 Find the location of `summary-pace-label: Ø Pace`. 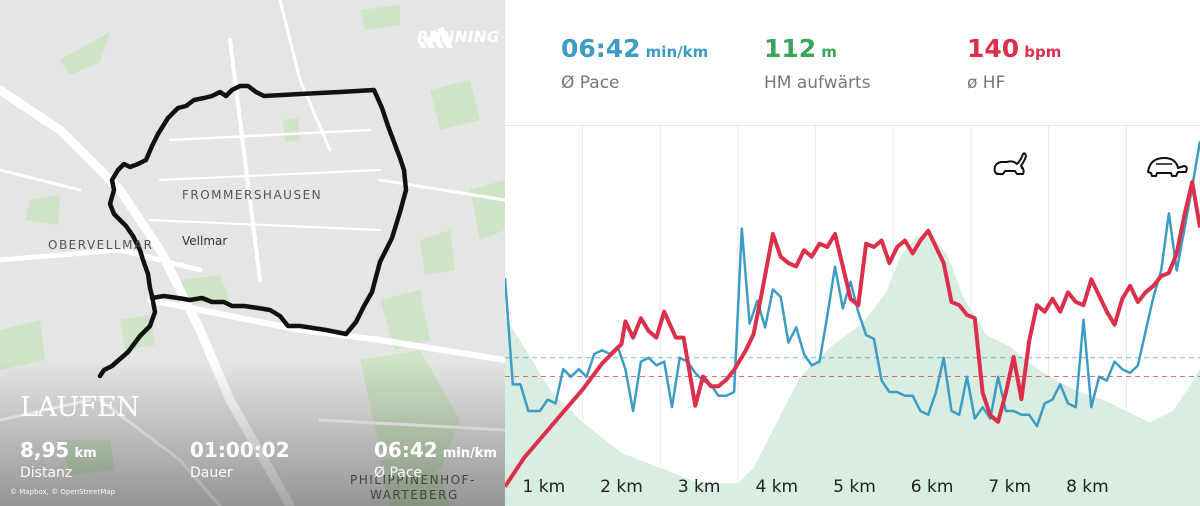

summary-pace-label: Ø Pace is located at coordinates (590, 83).